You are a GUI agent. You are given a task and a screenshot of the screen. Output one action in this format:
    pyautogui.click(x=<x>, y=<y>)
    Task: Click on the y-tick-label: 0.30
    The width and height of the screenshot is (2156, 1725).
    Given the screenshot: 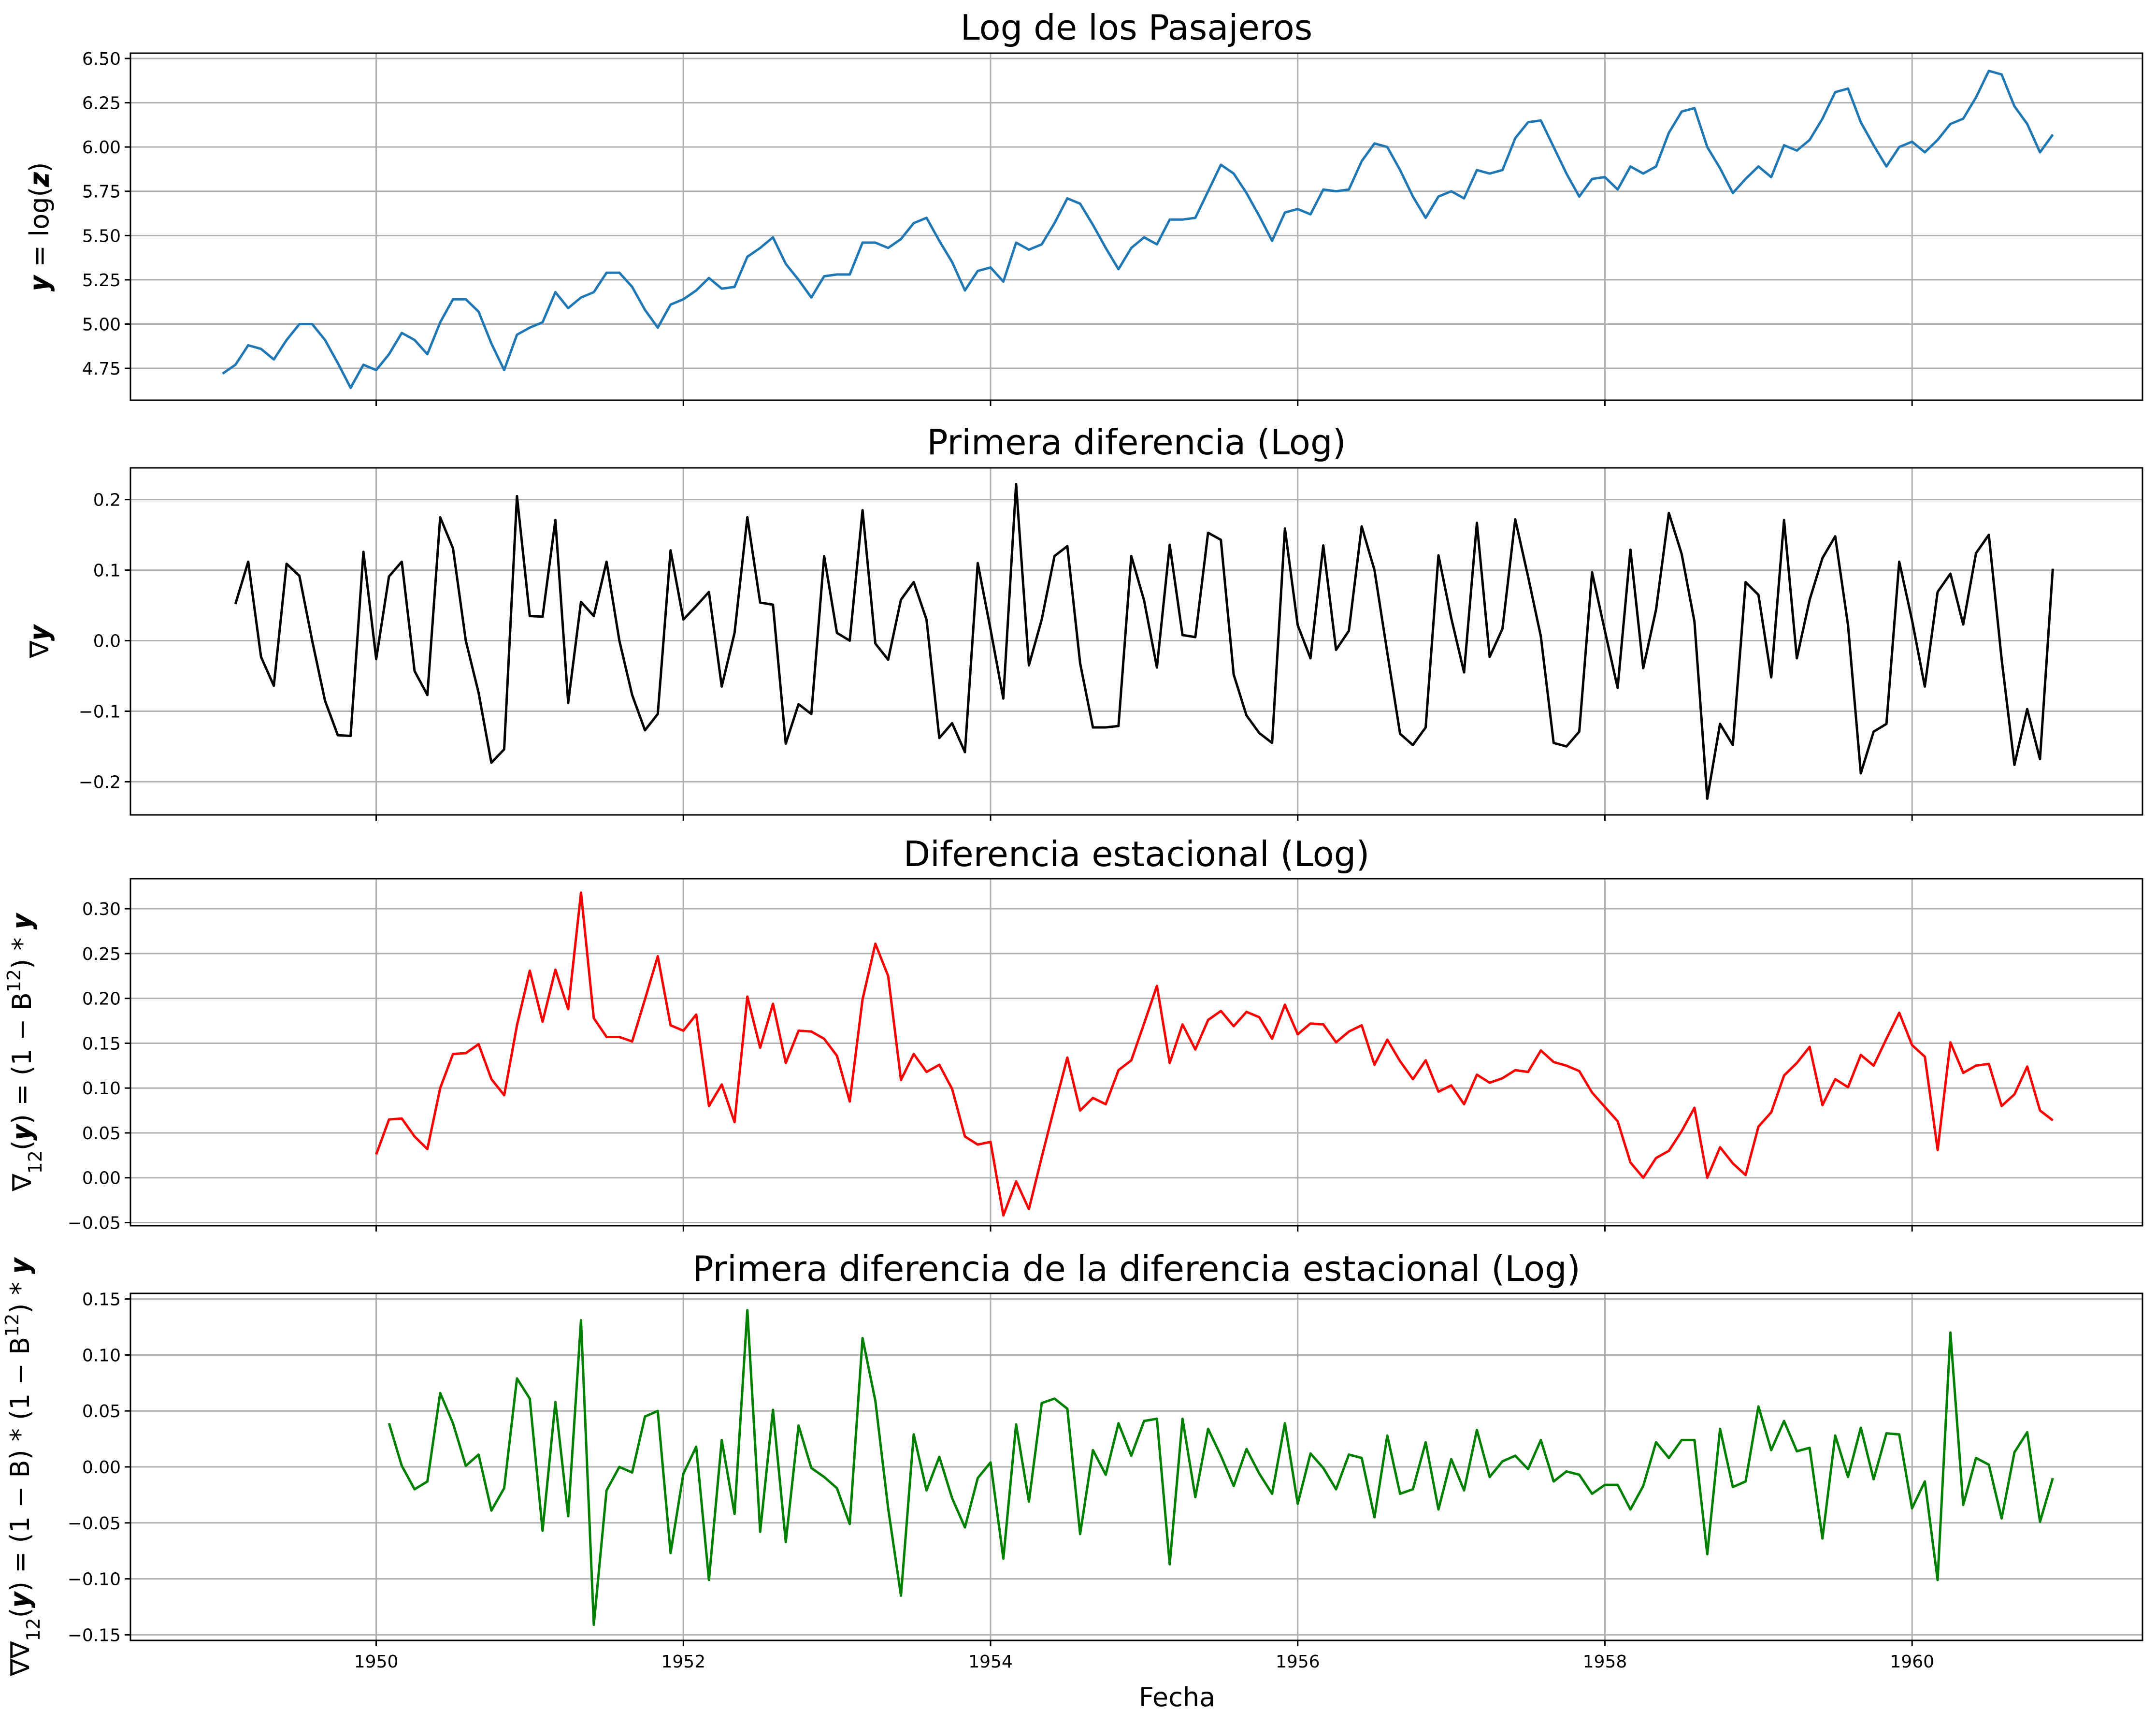 What is the action you would take?
    pyautogui.click(x=102, y=909)
    